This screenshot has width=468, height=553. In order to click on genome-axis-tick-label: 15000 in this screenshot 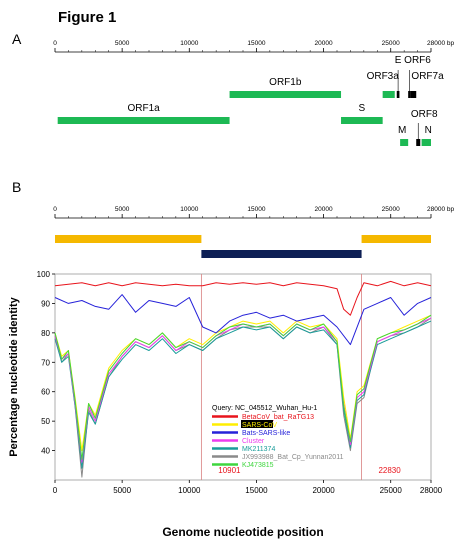, I will do `click(256, 43)`.